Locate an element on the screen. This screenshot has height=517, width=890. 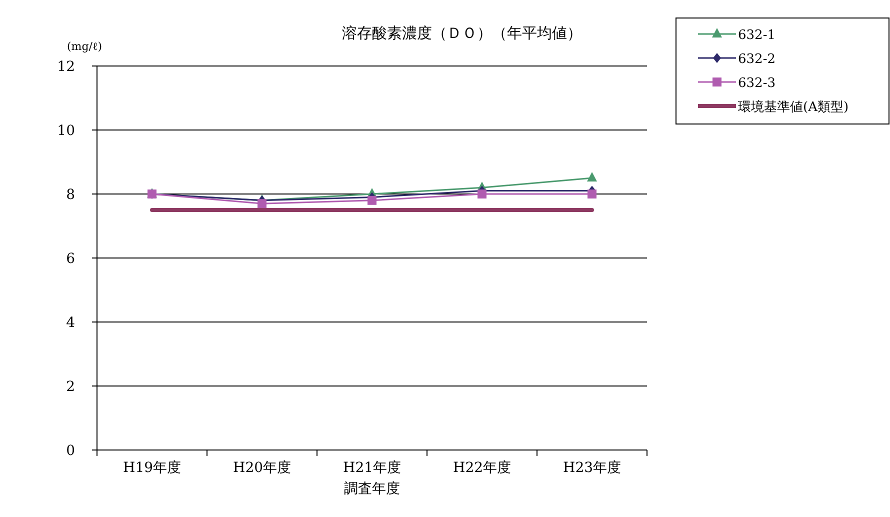
x-axis-title: 調査年度 is located at coordinates (372, 489).